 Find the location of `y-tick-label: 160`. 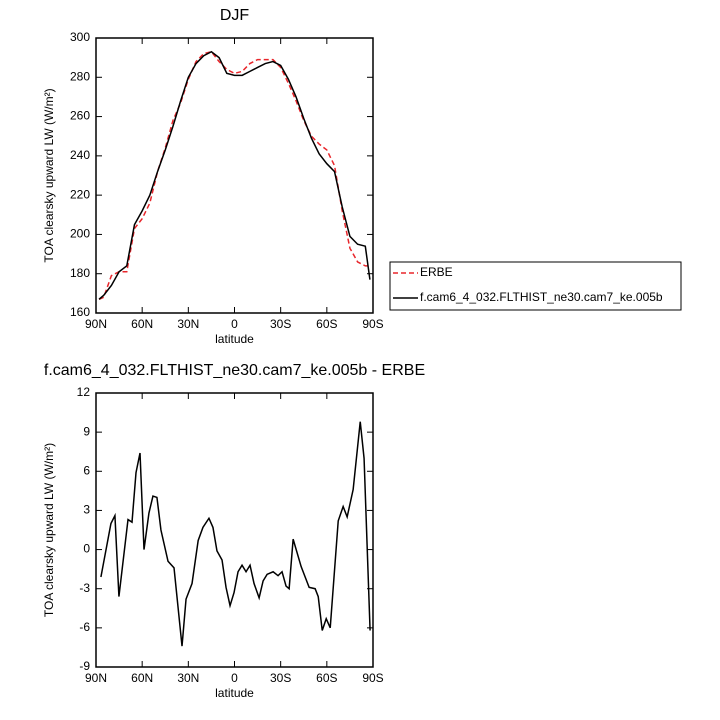

y-tick-label: 160 is located at coordinates (80, 312).